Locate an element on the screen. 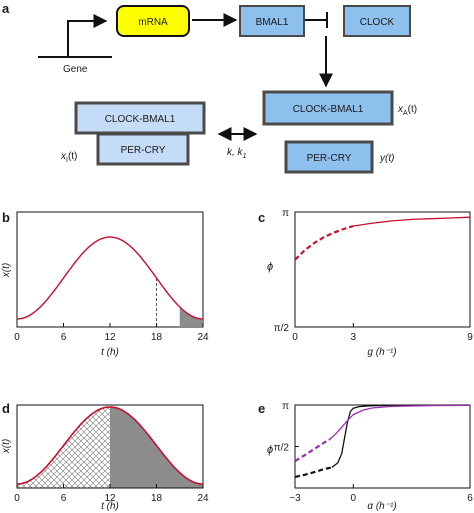 The height and width of the screenshot is (513, 474). plot-e-series is located at coordinates (382, 441).